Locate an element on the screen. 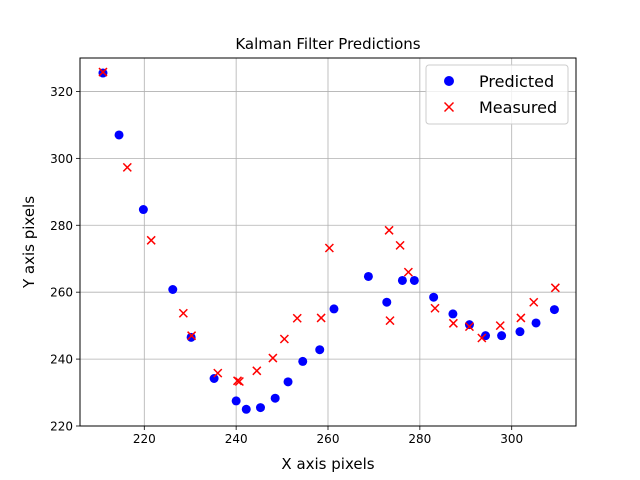 The width and height of the screenshot is (640, 480). y-tick-label: 220 is located at coordinates (61, 427).